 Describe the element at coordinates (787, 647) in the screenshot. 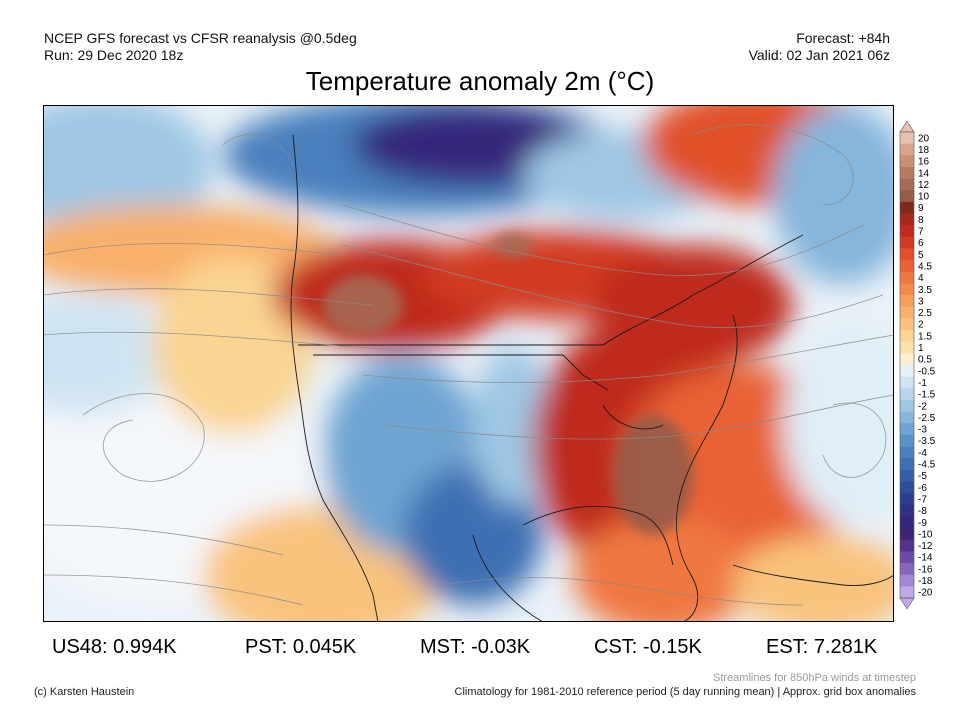

I see `stat-label: EST:` at that location.